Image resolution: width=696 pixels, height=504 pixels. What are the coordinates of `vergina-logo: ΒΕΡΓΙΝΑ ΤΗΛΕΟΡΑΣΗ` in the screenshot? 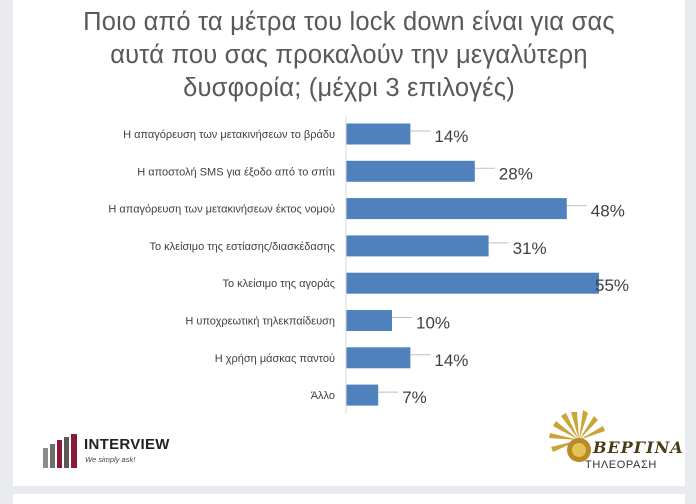 It's located at (616, 446).